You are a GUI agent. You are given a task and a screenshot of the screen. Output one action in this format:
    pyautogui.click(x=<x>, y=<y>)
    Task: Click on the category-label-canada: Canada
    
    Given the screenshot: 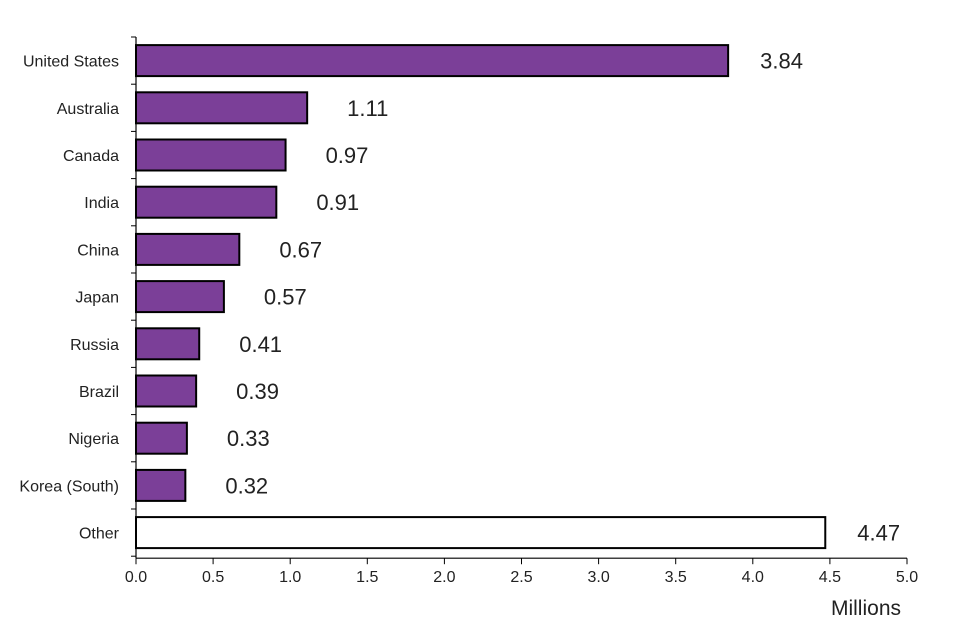 What is the action you would take?
    pyautogui.click(x=91, y=156)
    